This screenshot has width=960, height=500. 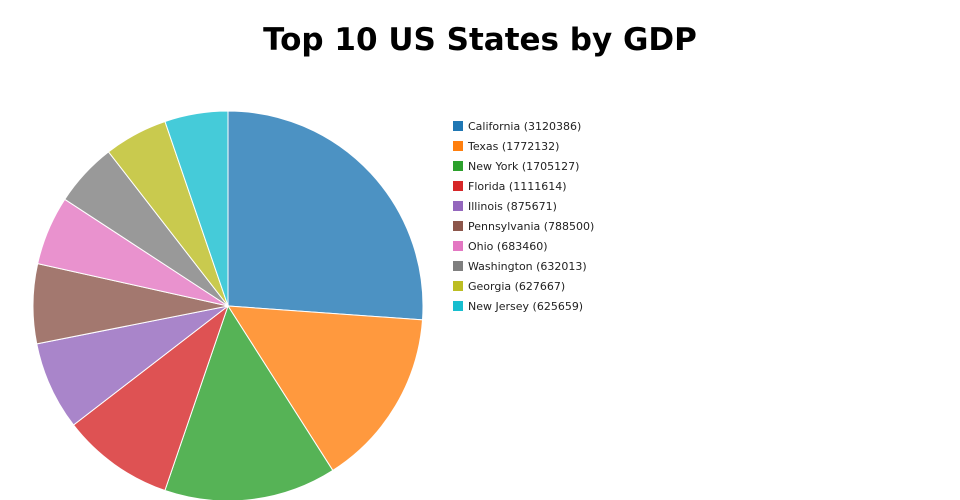 I want to click on legend-label: Illinois (875671), so click(x=512, y=206).